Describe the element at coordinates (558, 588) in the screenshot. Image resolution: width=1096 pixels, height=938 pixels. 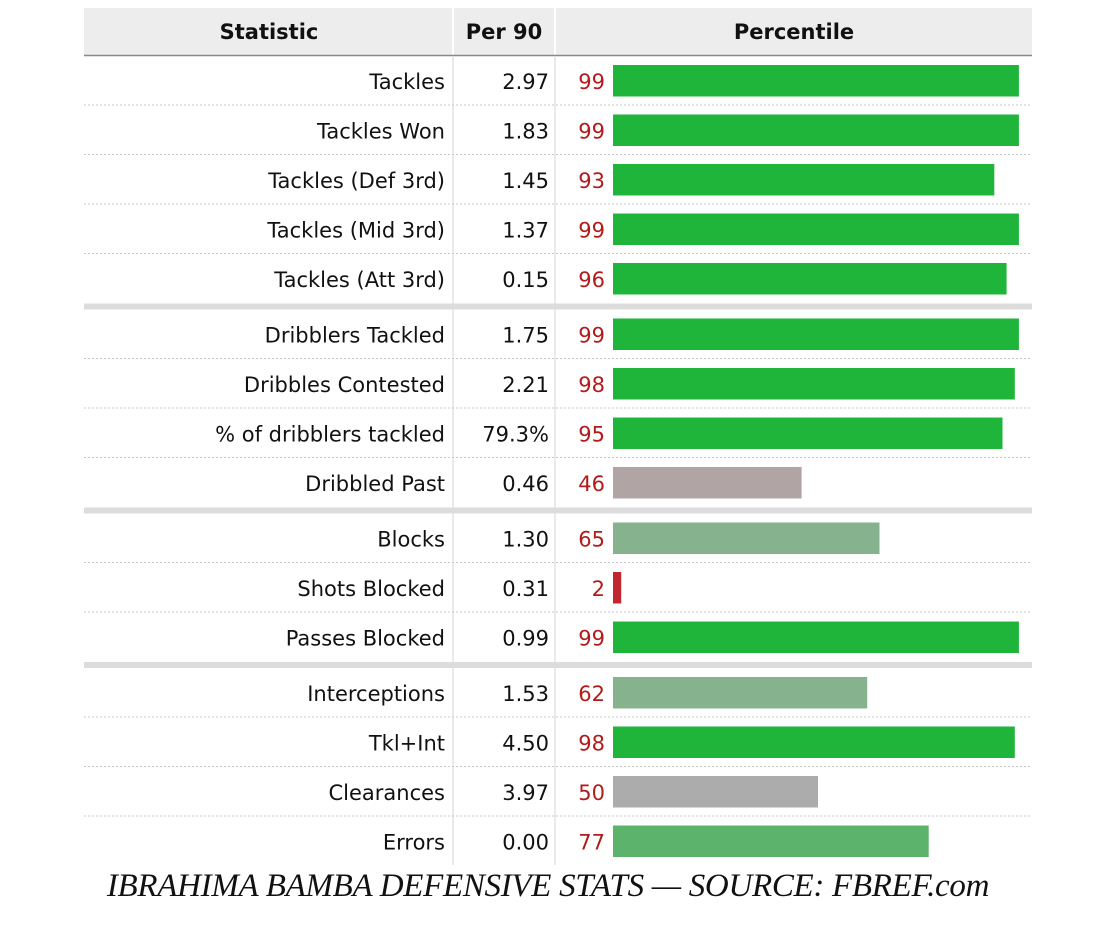
I see `table-row: Shots Blocked 0.31 2` at that location.